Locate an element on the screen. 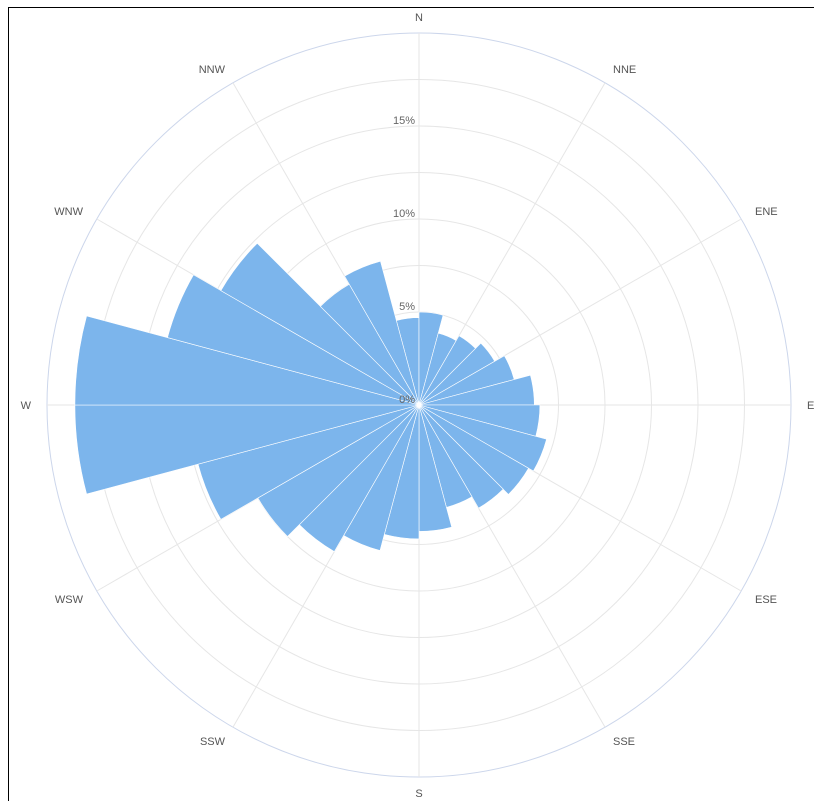  direction-label-wnw: WNW is located at coordinates (68, 212).